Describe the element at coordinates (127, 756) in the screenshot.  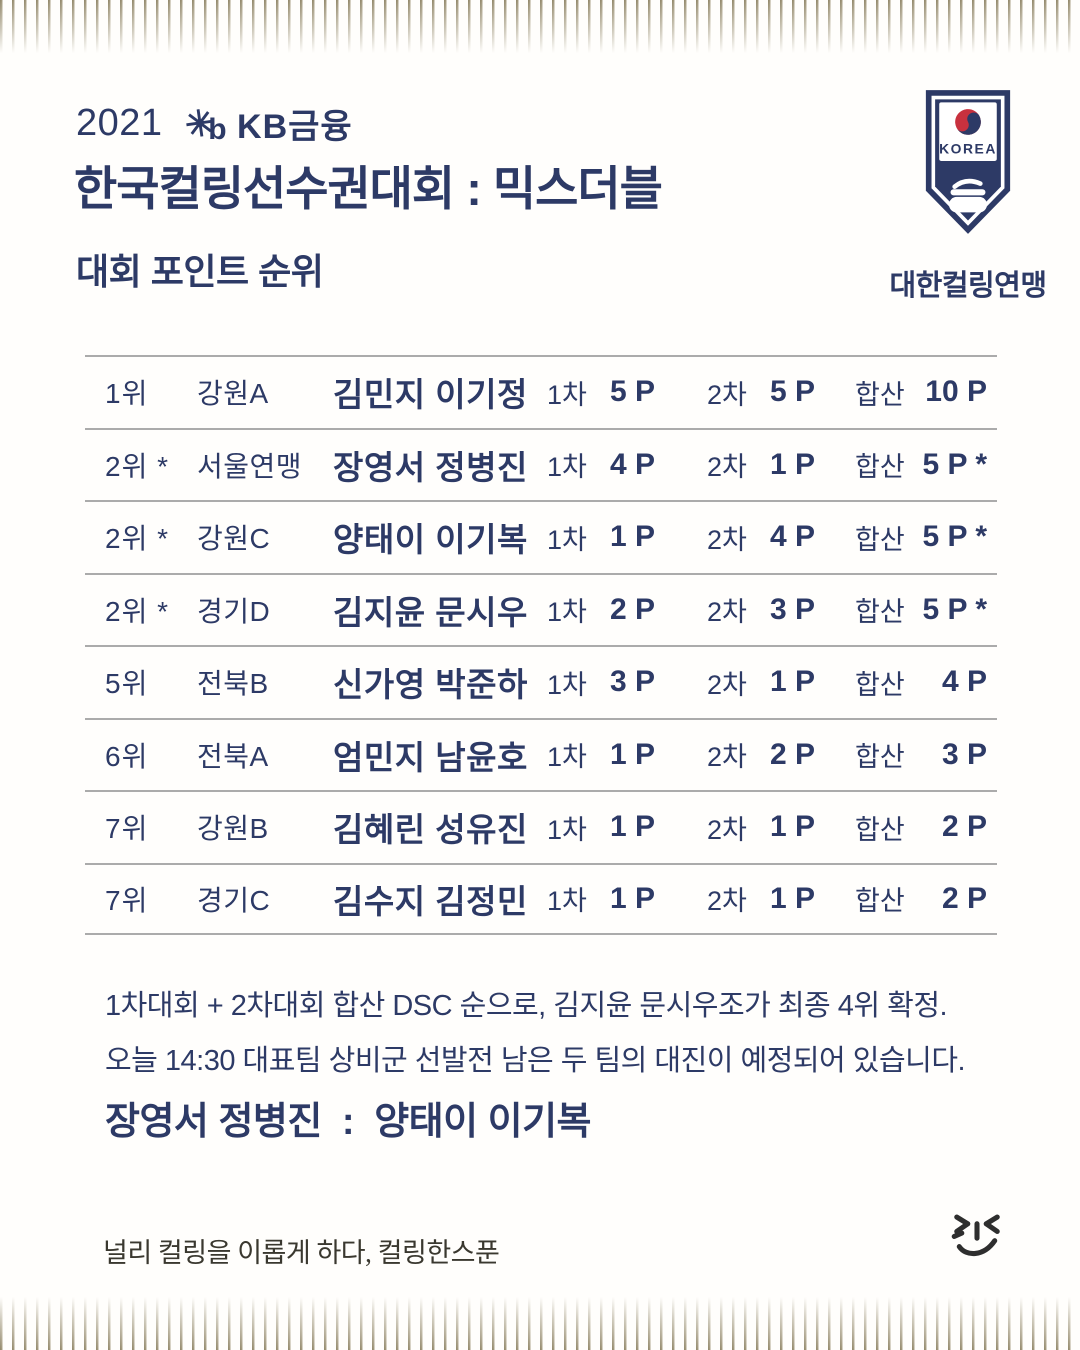
I see `rank-cell: 6위` at that location.